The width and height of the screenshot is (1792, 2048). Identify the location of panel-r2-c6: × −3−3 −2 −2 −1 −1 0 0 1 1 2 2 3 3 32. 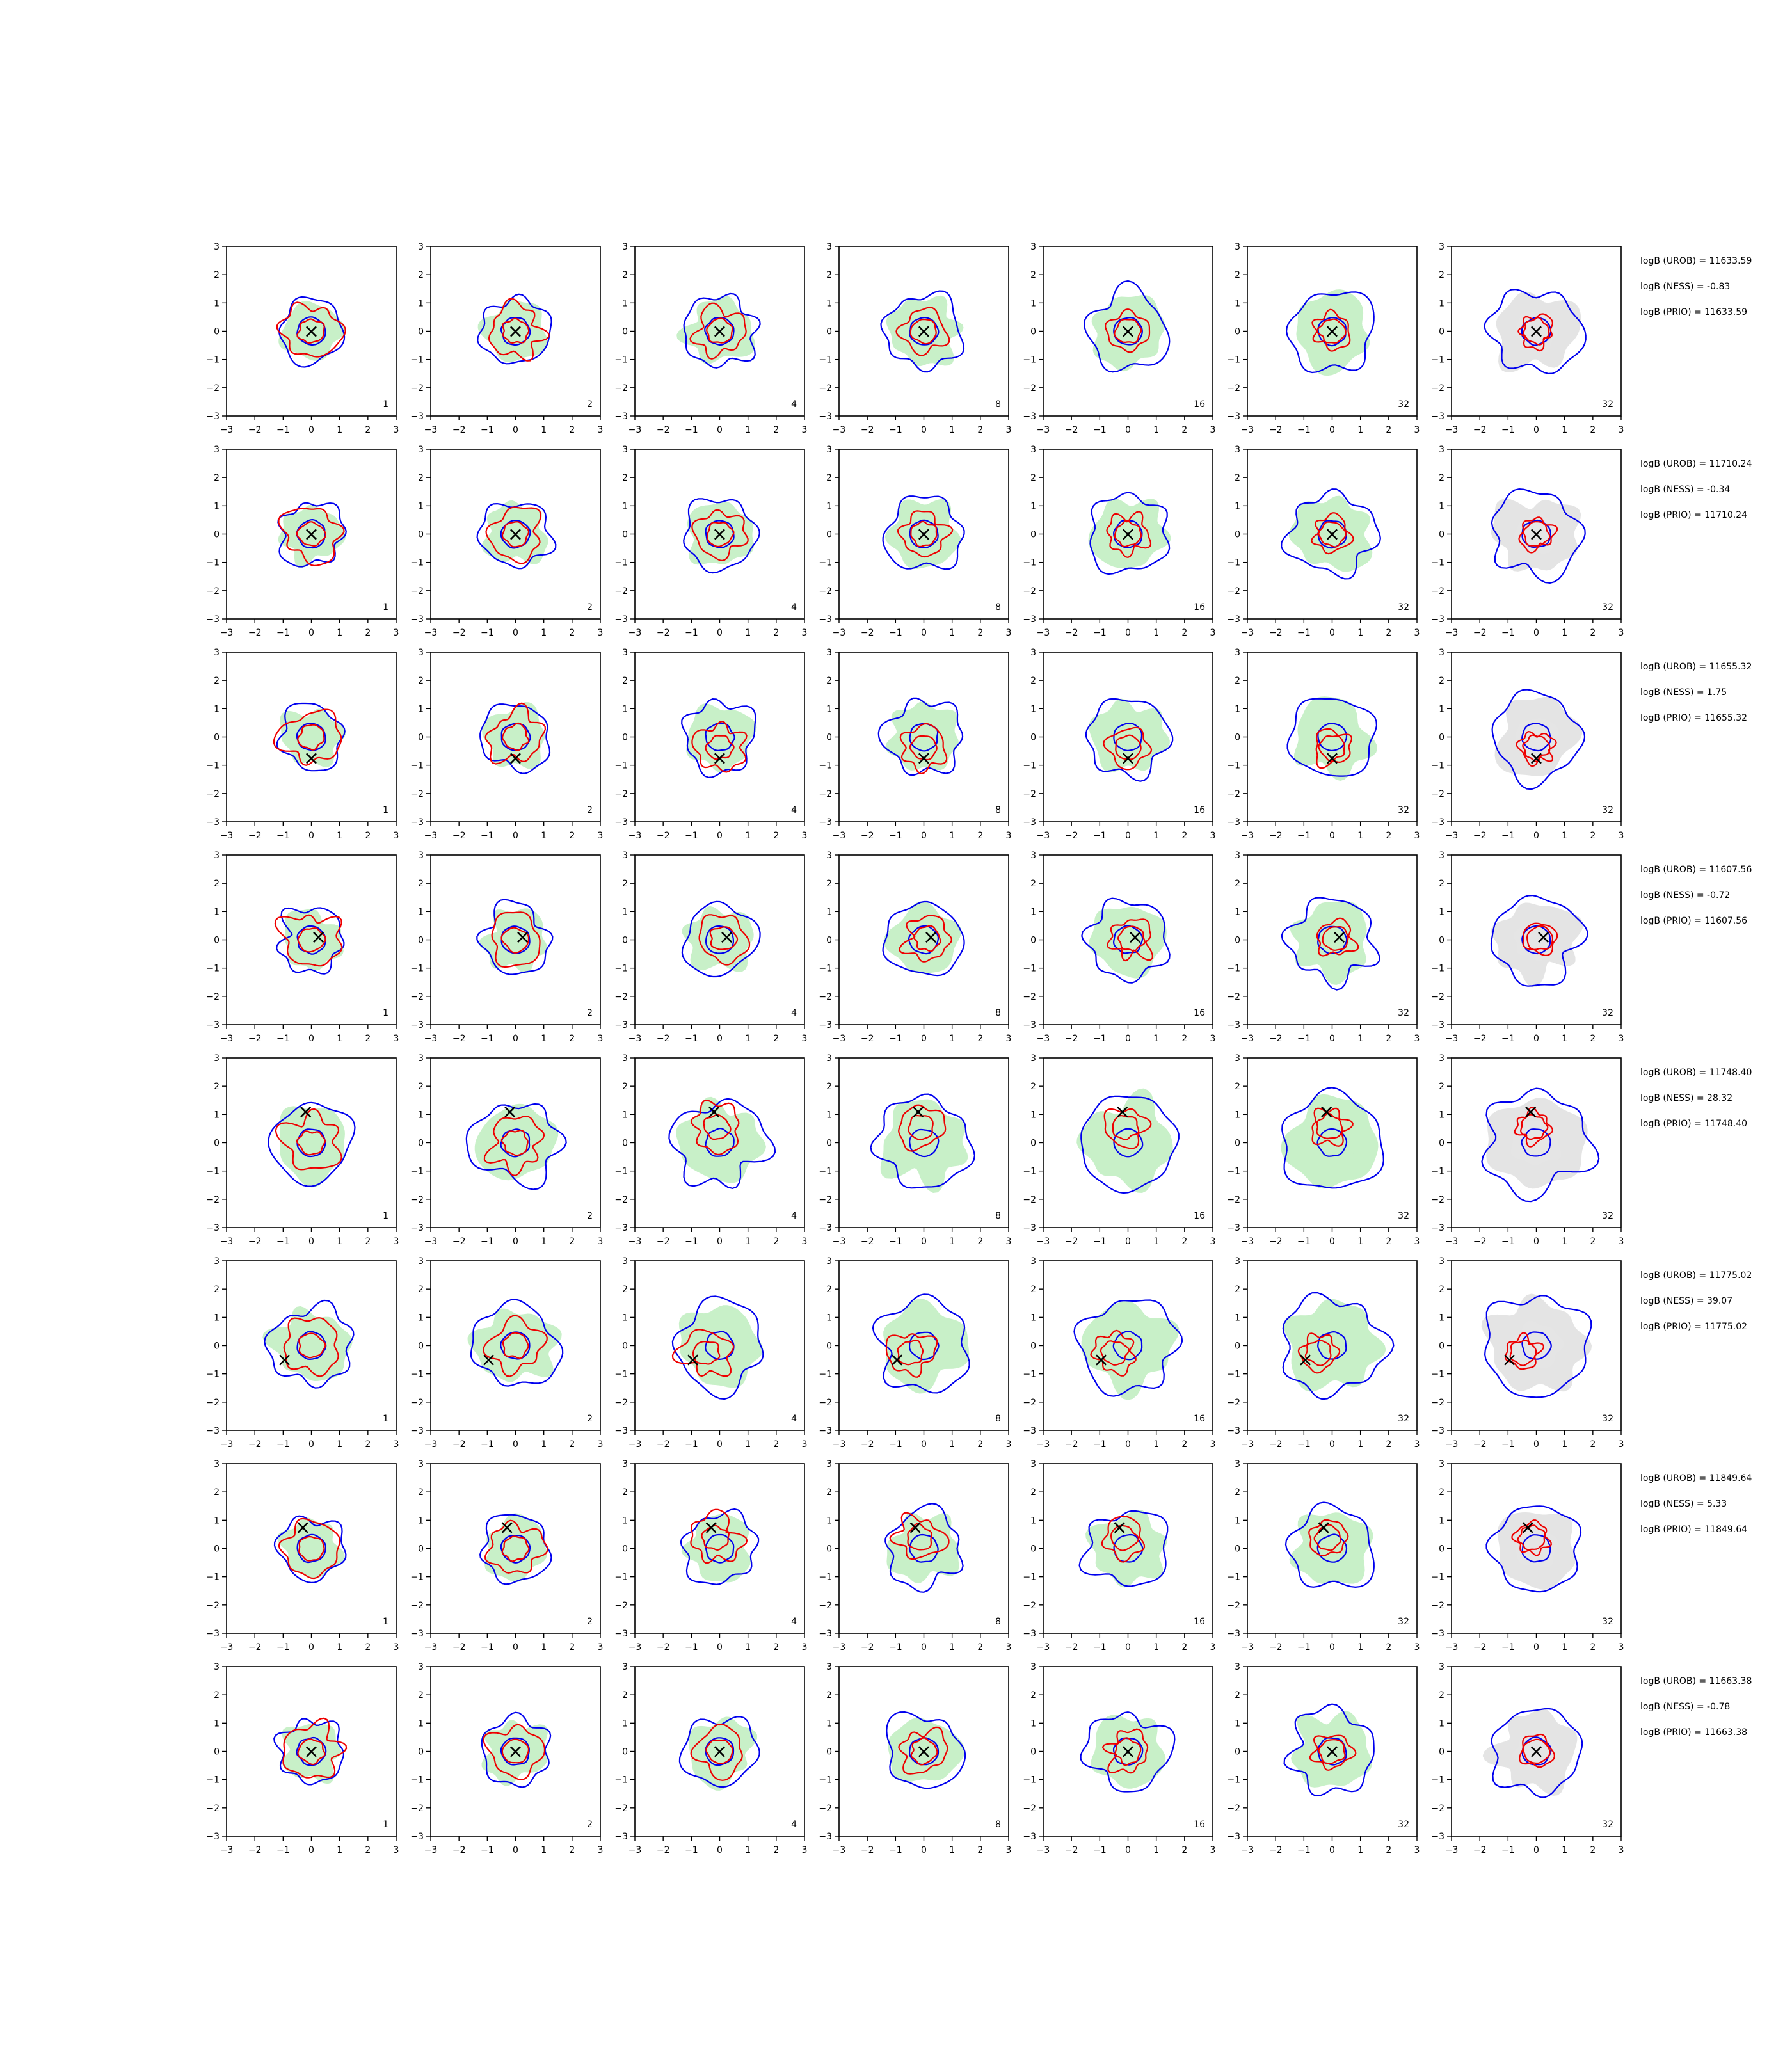
(1323, 541).